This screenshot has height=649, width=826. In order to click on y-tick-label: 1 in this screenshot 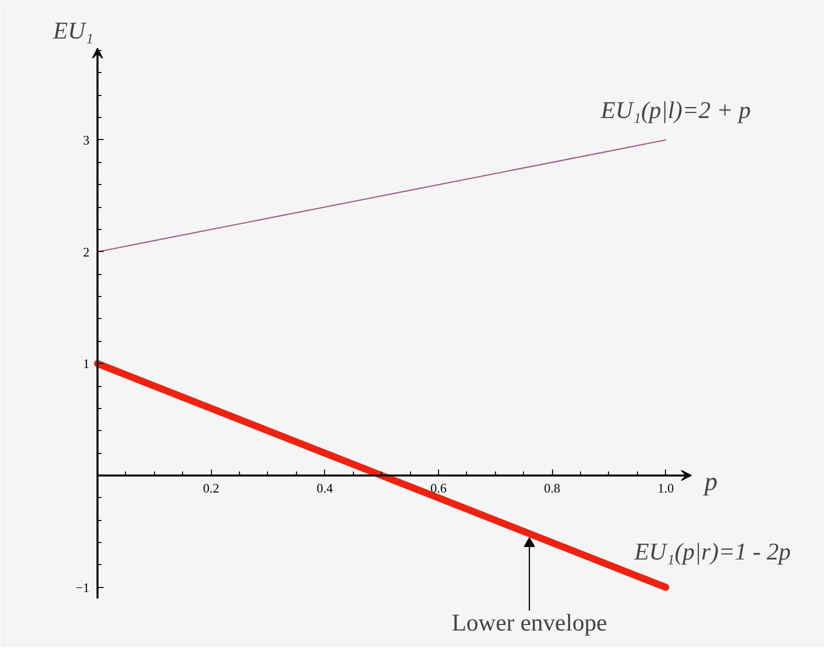, I will do `click(86, 364)`.